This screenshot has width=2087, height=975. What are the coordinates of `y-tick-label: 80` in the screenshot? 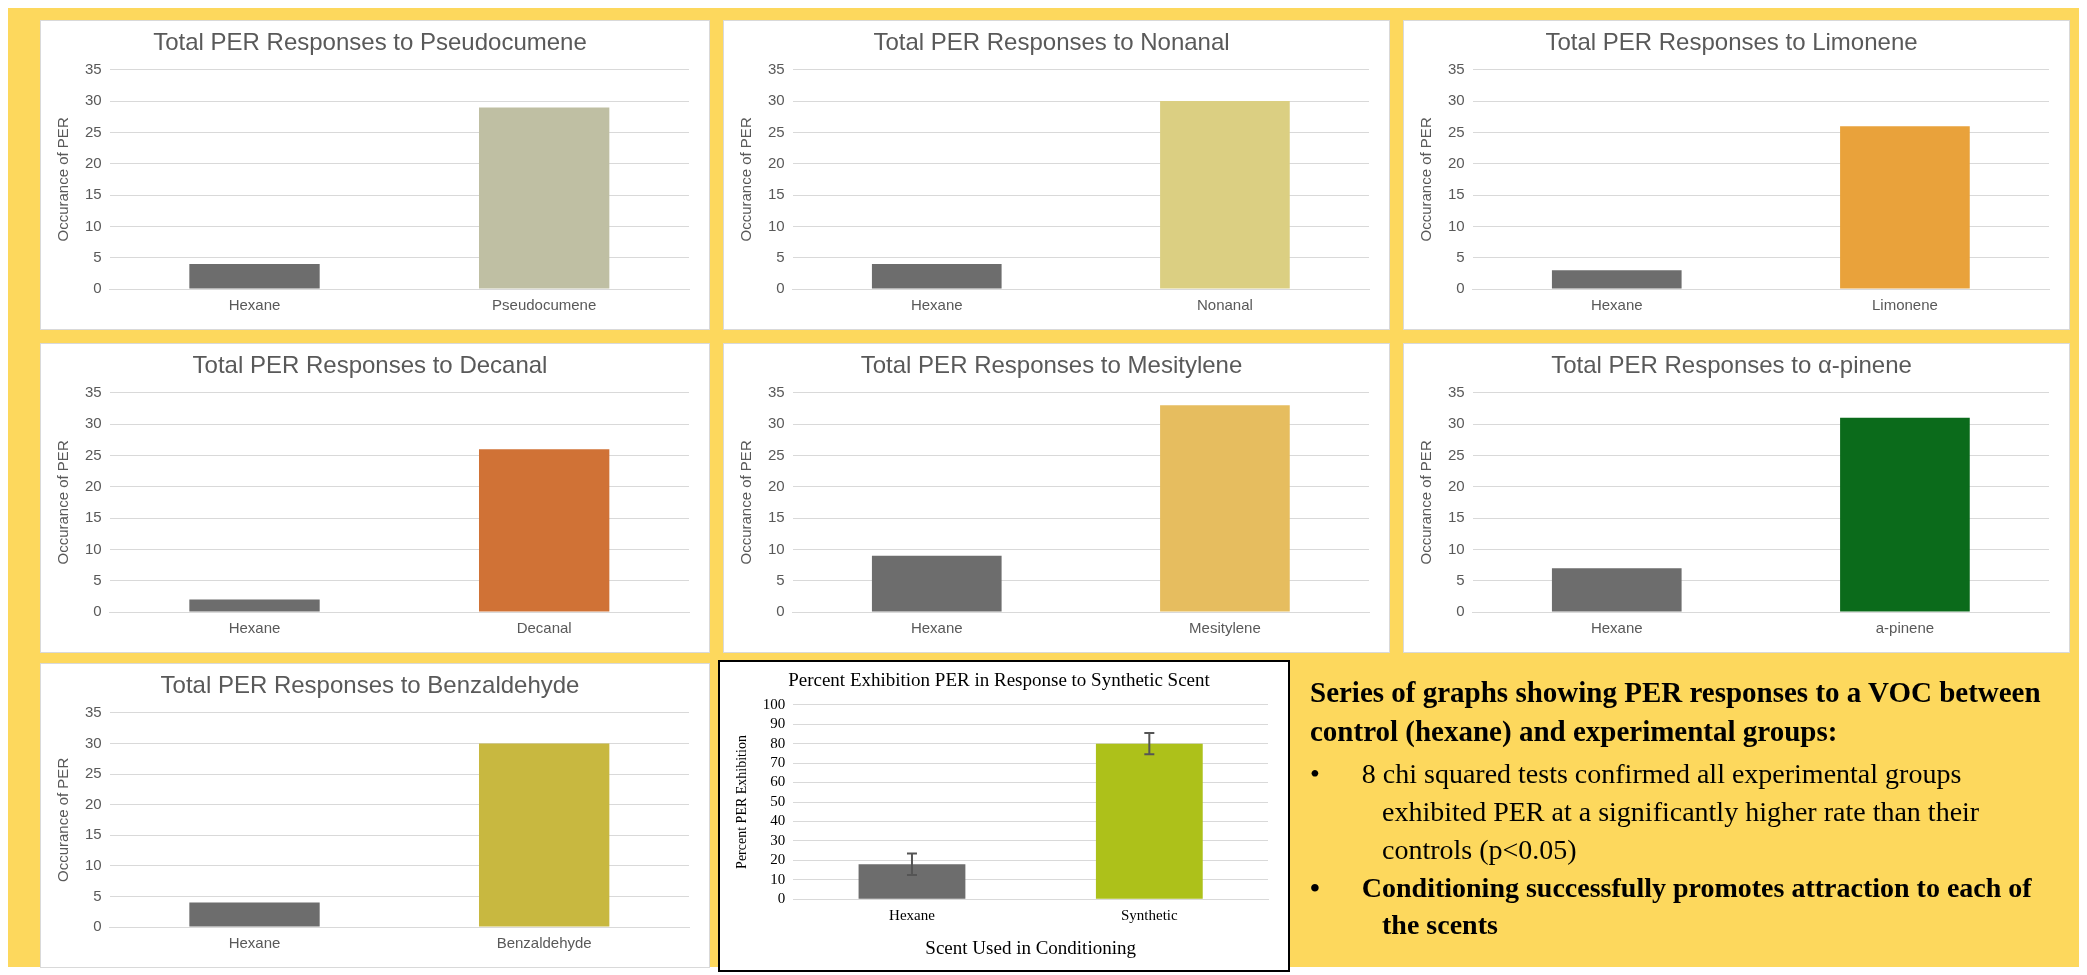 It's located at (778, 742).